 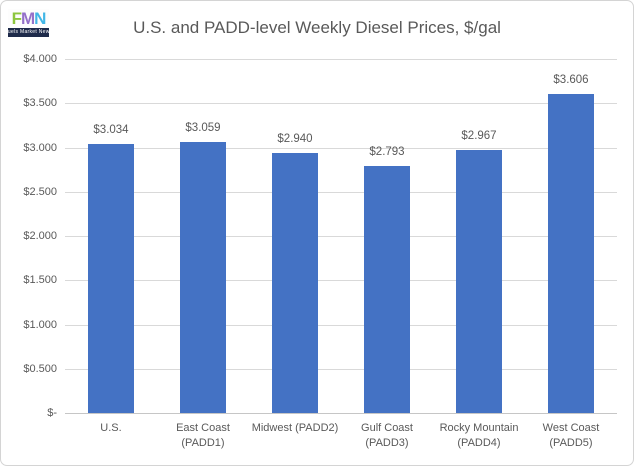 I want to click on y-axis-tick-label: $2.500, so click(x=40, y=191).